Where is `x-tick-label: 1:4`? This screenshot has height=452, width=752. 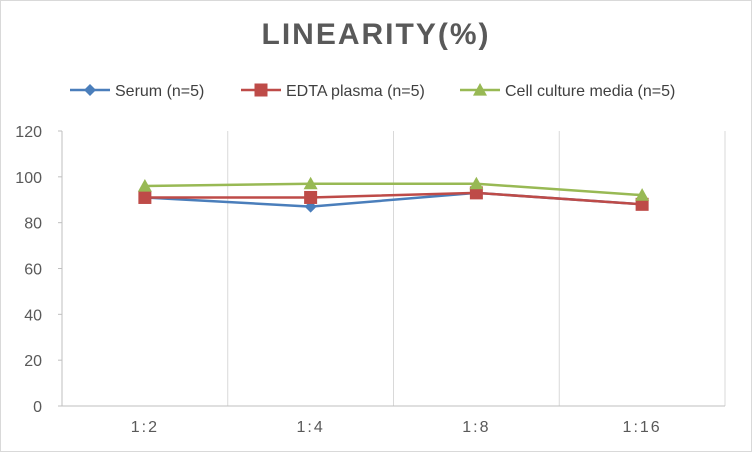 x-tick-label: 1:4 is located at coordinates (311, 427).